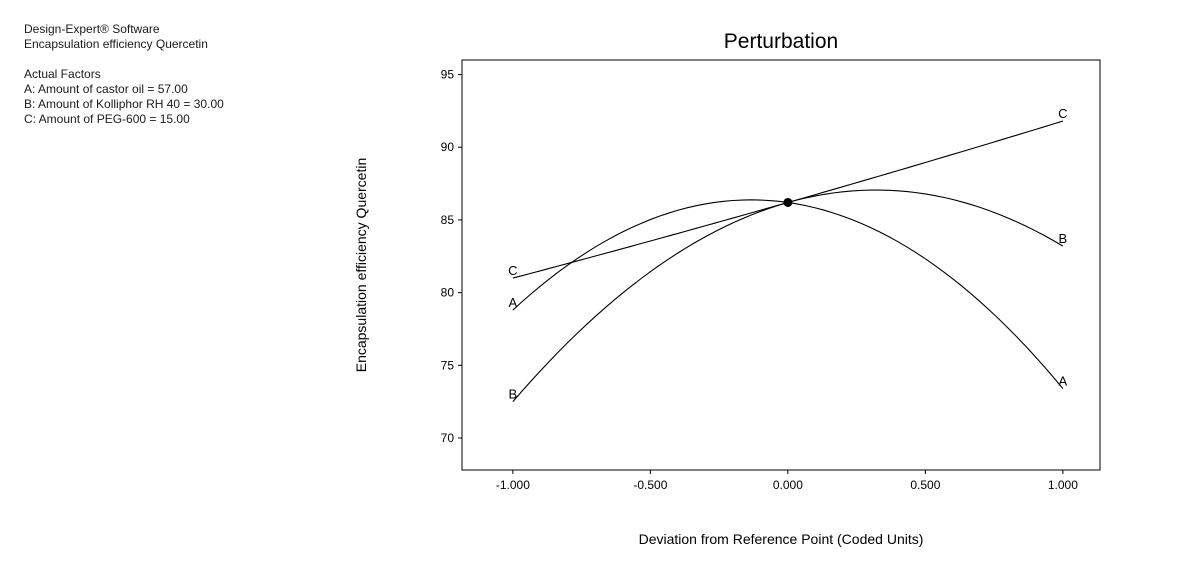  What do you see at coordinates (107, 119) in the screenshot?
I see `factor-c-value: C: Amount of PEG-600 = 15.00` at bounding box center [107, 119].